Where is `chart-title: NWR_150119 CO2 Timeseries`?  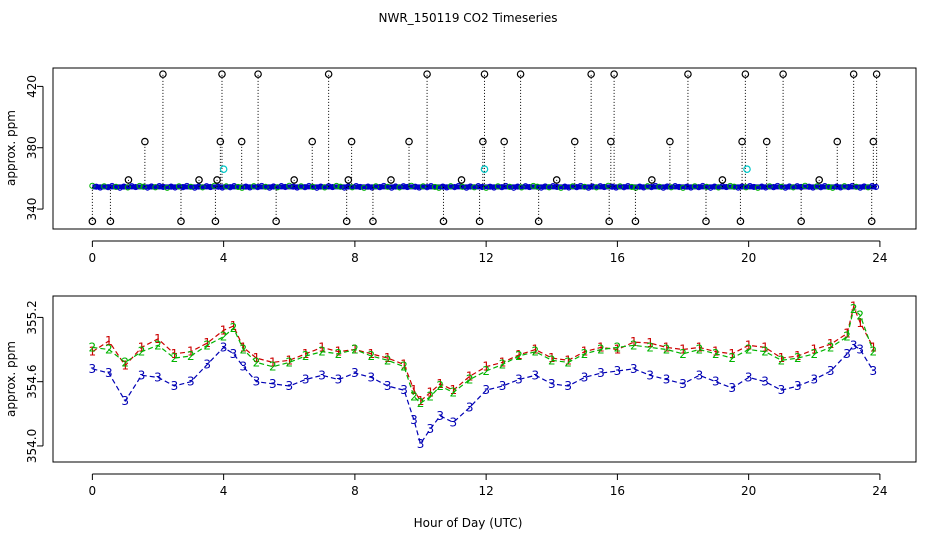
chart-title: NWR_150119 CO2 Timeseries is located at coordinates (468, 18).